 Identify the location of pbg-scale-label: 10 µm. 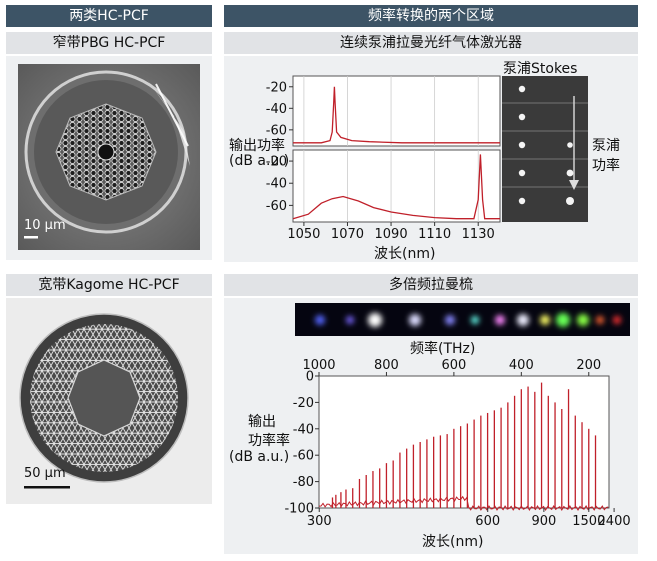
(45, 225).